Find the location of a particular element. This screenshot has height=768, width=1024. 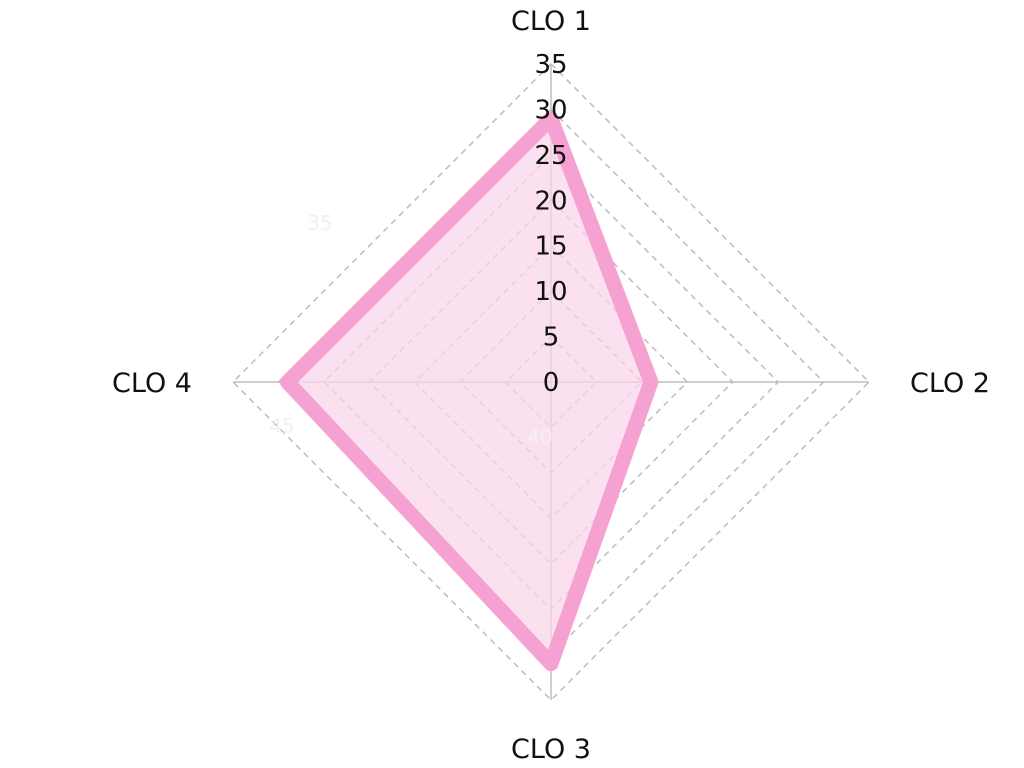

tick-label: 30 is located at coordinates (550, 110).